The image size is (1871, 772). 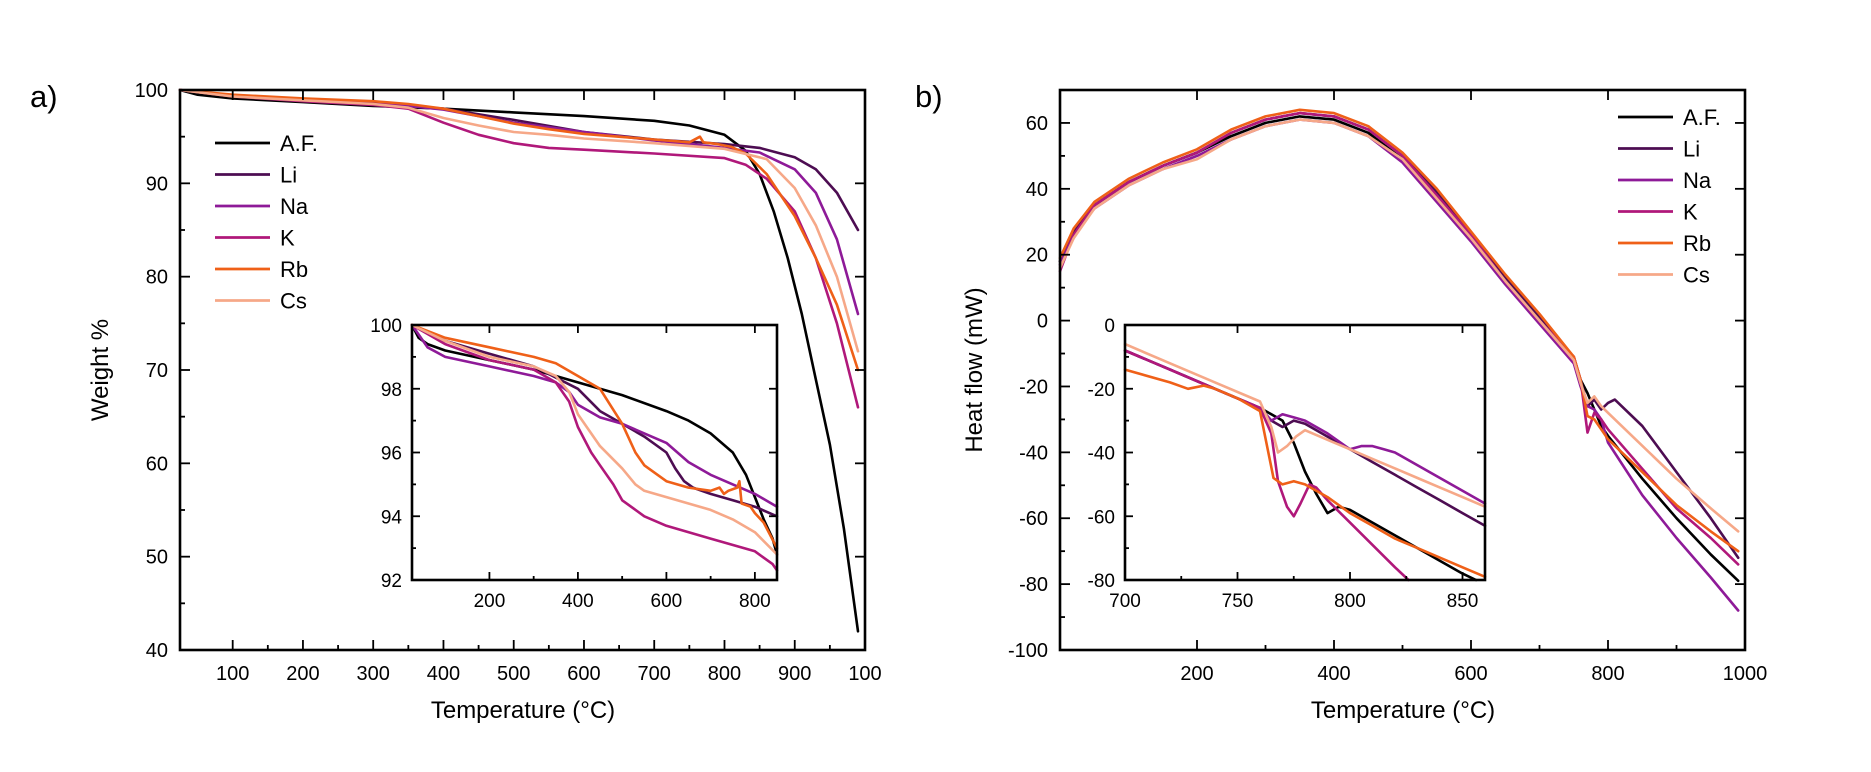 I want to click on panel-a-inset-series-k, so click(x=594, y=447).